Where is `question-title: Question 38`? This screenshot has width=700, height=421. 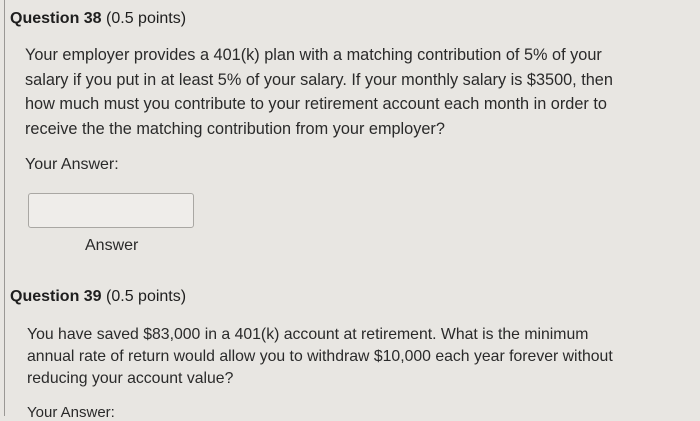
question-title: Question 38 is located at coordinates (56, 18).